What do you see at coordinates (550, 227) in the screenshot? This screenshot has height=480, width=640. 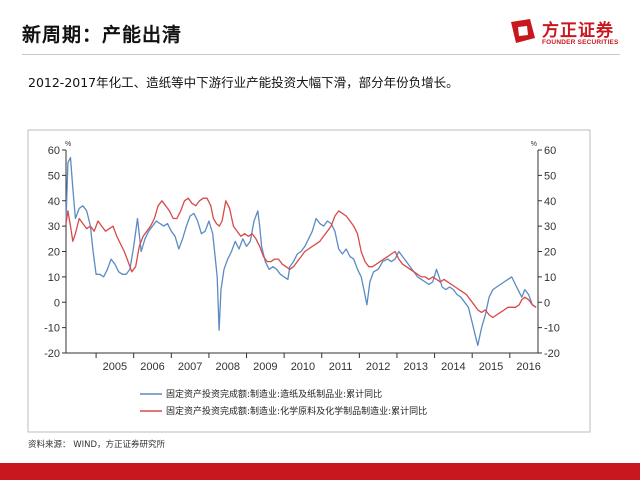 I see `y-tick-label-right: 30` at bounding box center [550, 227].